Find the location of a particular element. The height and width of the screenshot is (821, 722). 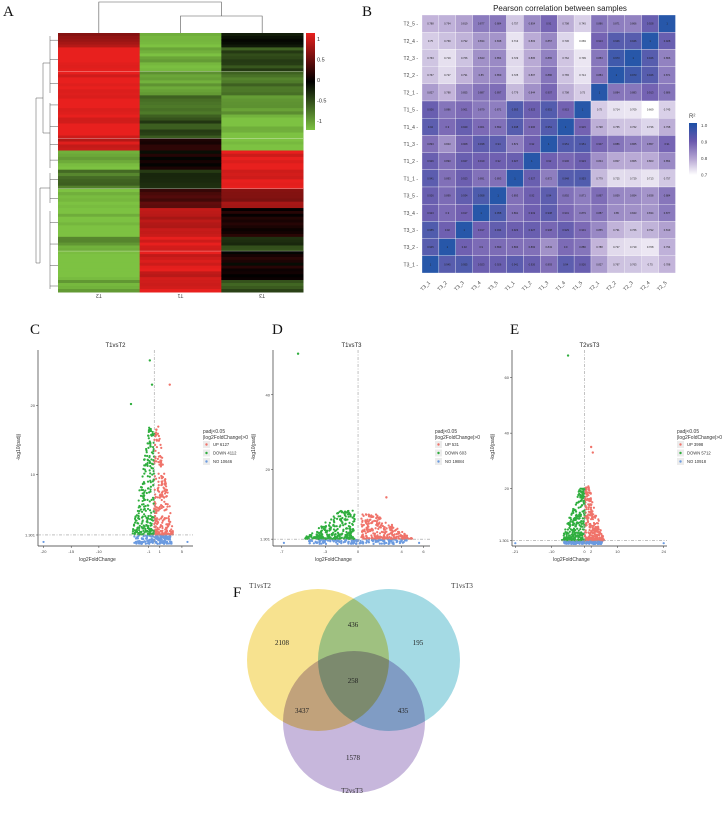

correlation-value: 0.708 is located at coordinates (650, 247).